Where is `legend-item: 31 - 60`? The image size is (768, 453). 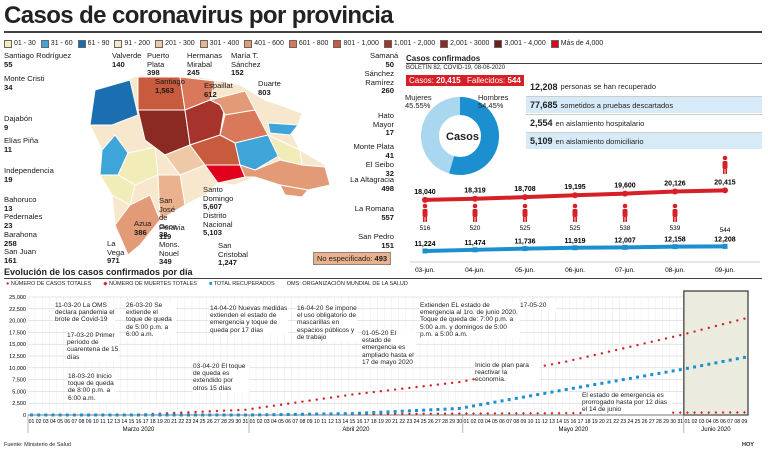
legend-item: 31 - 60 is located at coordinates (56, 43).